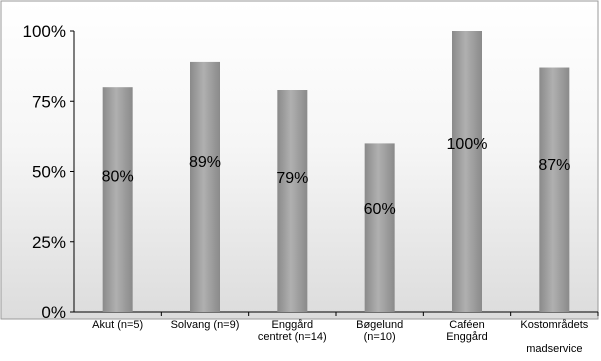 The image size is (601, 361). What do you see at coordinates (49, 172) in the screenshot?
I see `y-tick-label: 50%` at bounding box center [49, 172].